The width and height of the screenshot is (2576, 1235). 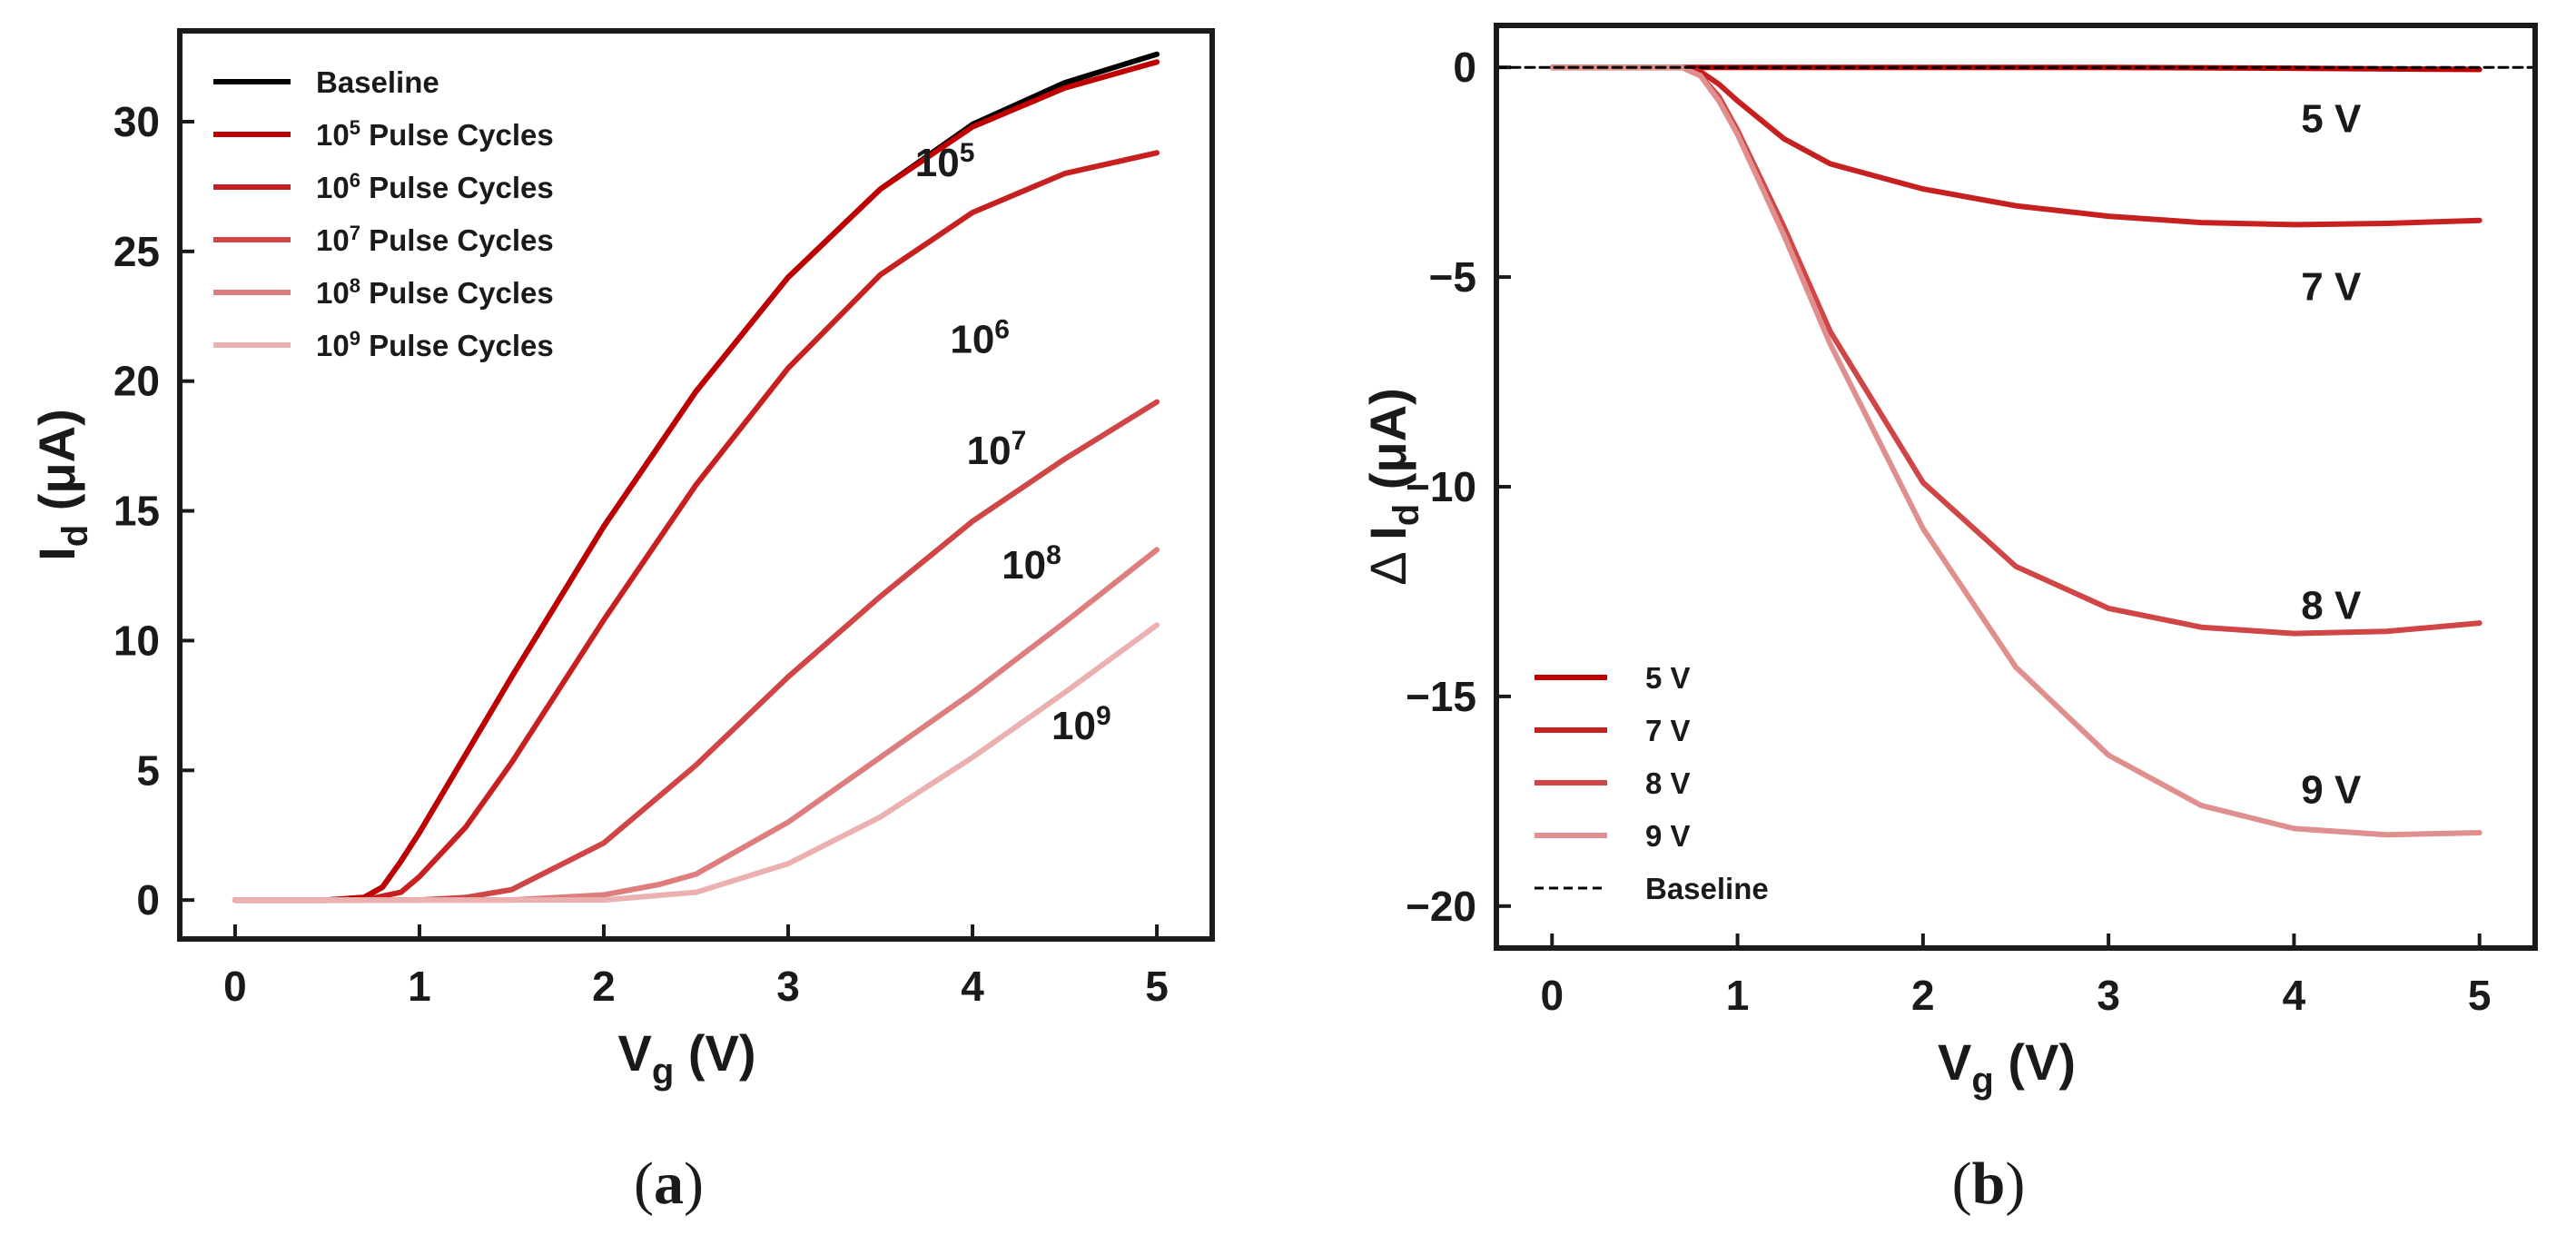 What do you see at coordinates (788, 986) in the screenshot?
I see `x-tick-label: 3` at bounding box center [788, 986].